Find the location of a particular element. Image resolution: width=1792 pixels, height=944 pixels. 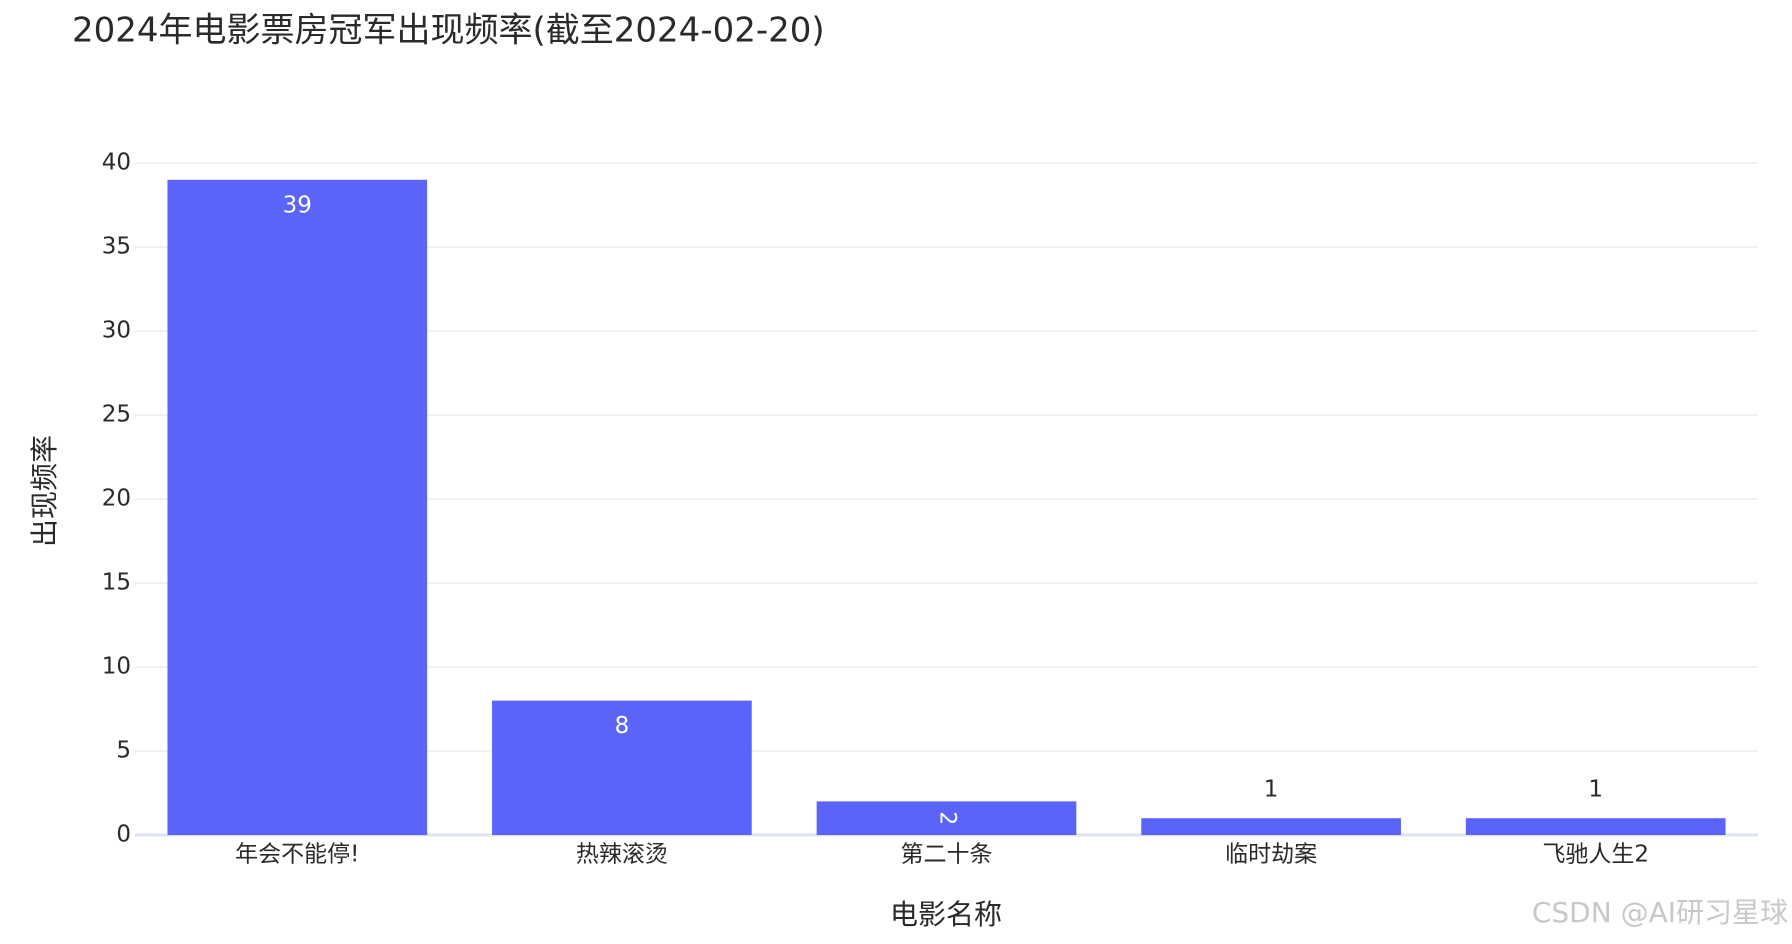

y-tick-label: 35 is located at coordinates (116, 247).